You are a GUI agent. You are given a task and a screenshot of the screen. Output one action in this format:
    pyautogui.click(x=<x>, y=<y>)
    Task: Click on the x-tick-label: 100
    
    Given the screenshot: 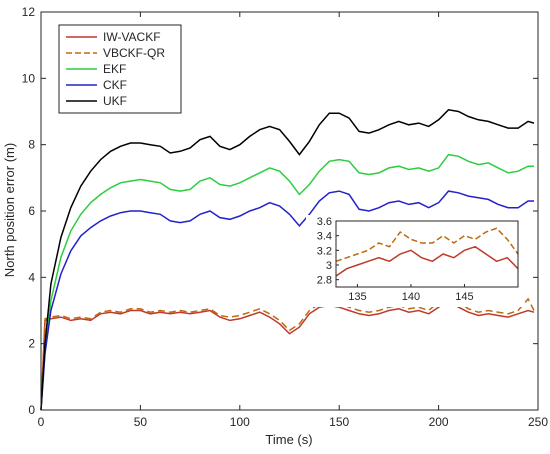 What is the action you would take?
    pyautogui.click(x=240, y=422)
    